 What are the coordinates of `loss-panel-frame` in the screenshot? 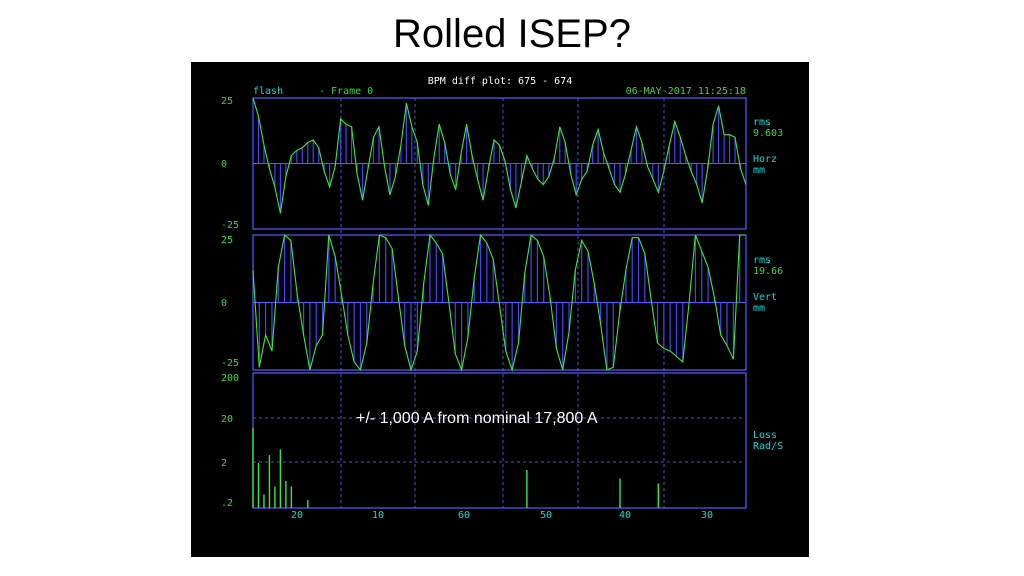 It's located at (499, 440).